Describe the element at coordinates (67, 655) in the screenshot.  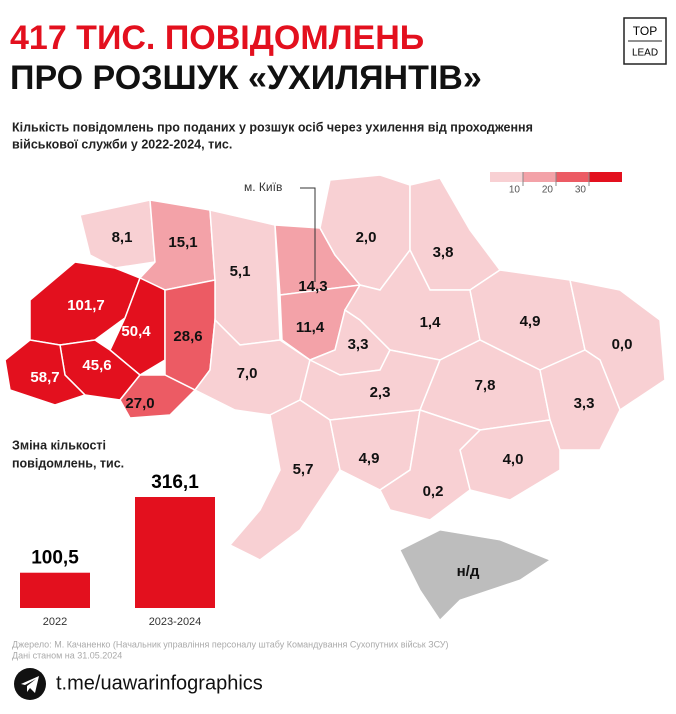
I see `source: Дані станом на 31.05.2024` at that location.